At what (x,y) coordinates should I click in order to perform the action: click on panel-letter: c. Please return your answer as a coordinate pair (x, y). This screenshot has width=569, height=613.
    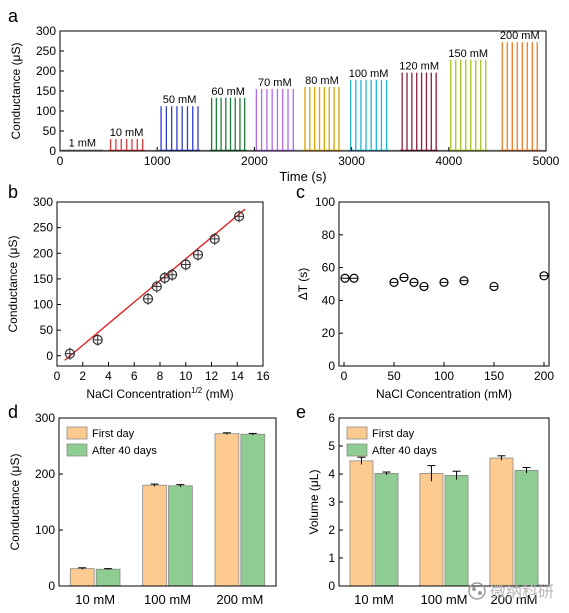
    Looking at the image, I should click on (300, 192).